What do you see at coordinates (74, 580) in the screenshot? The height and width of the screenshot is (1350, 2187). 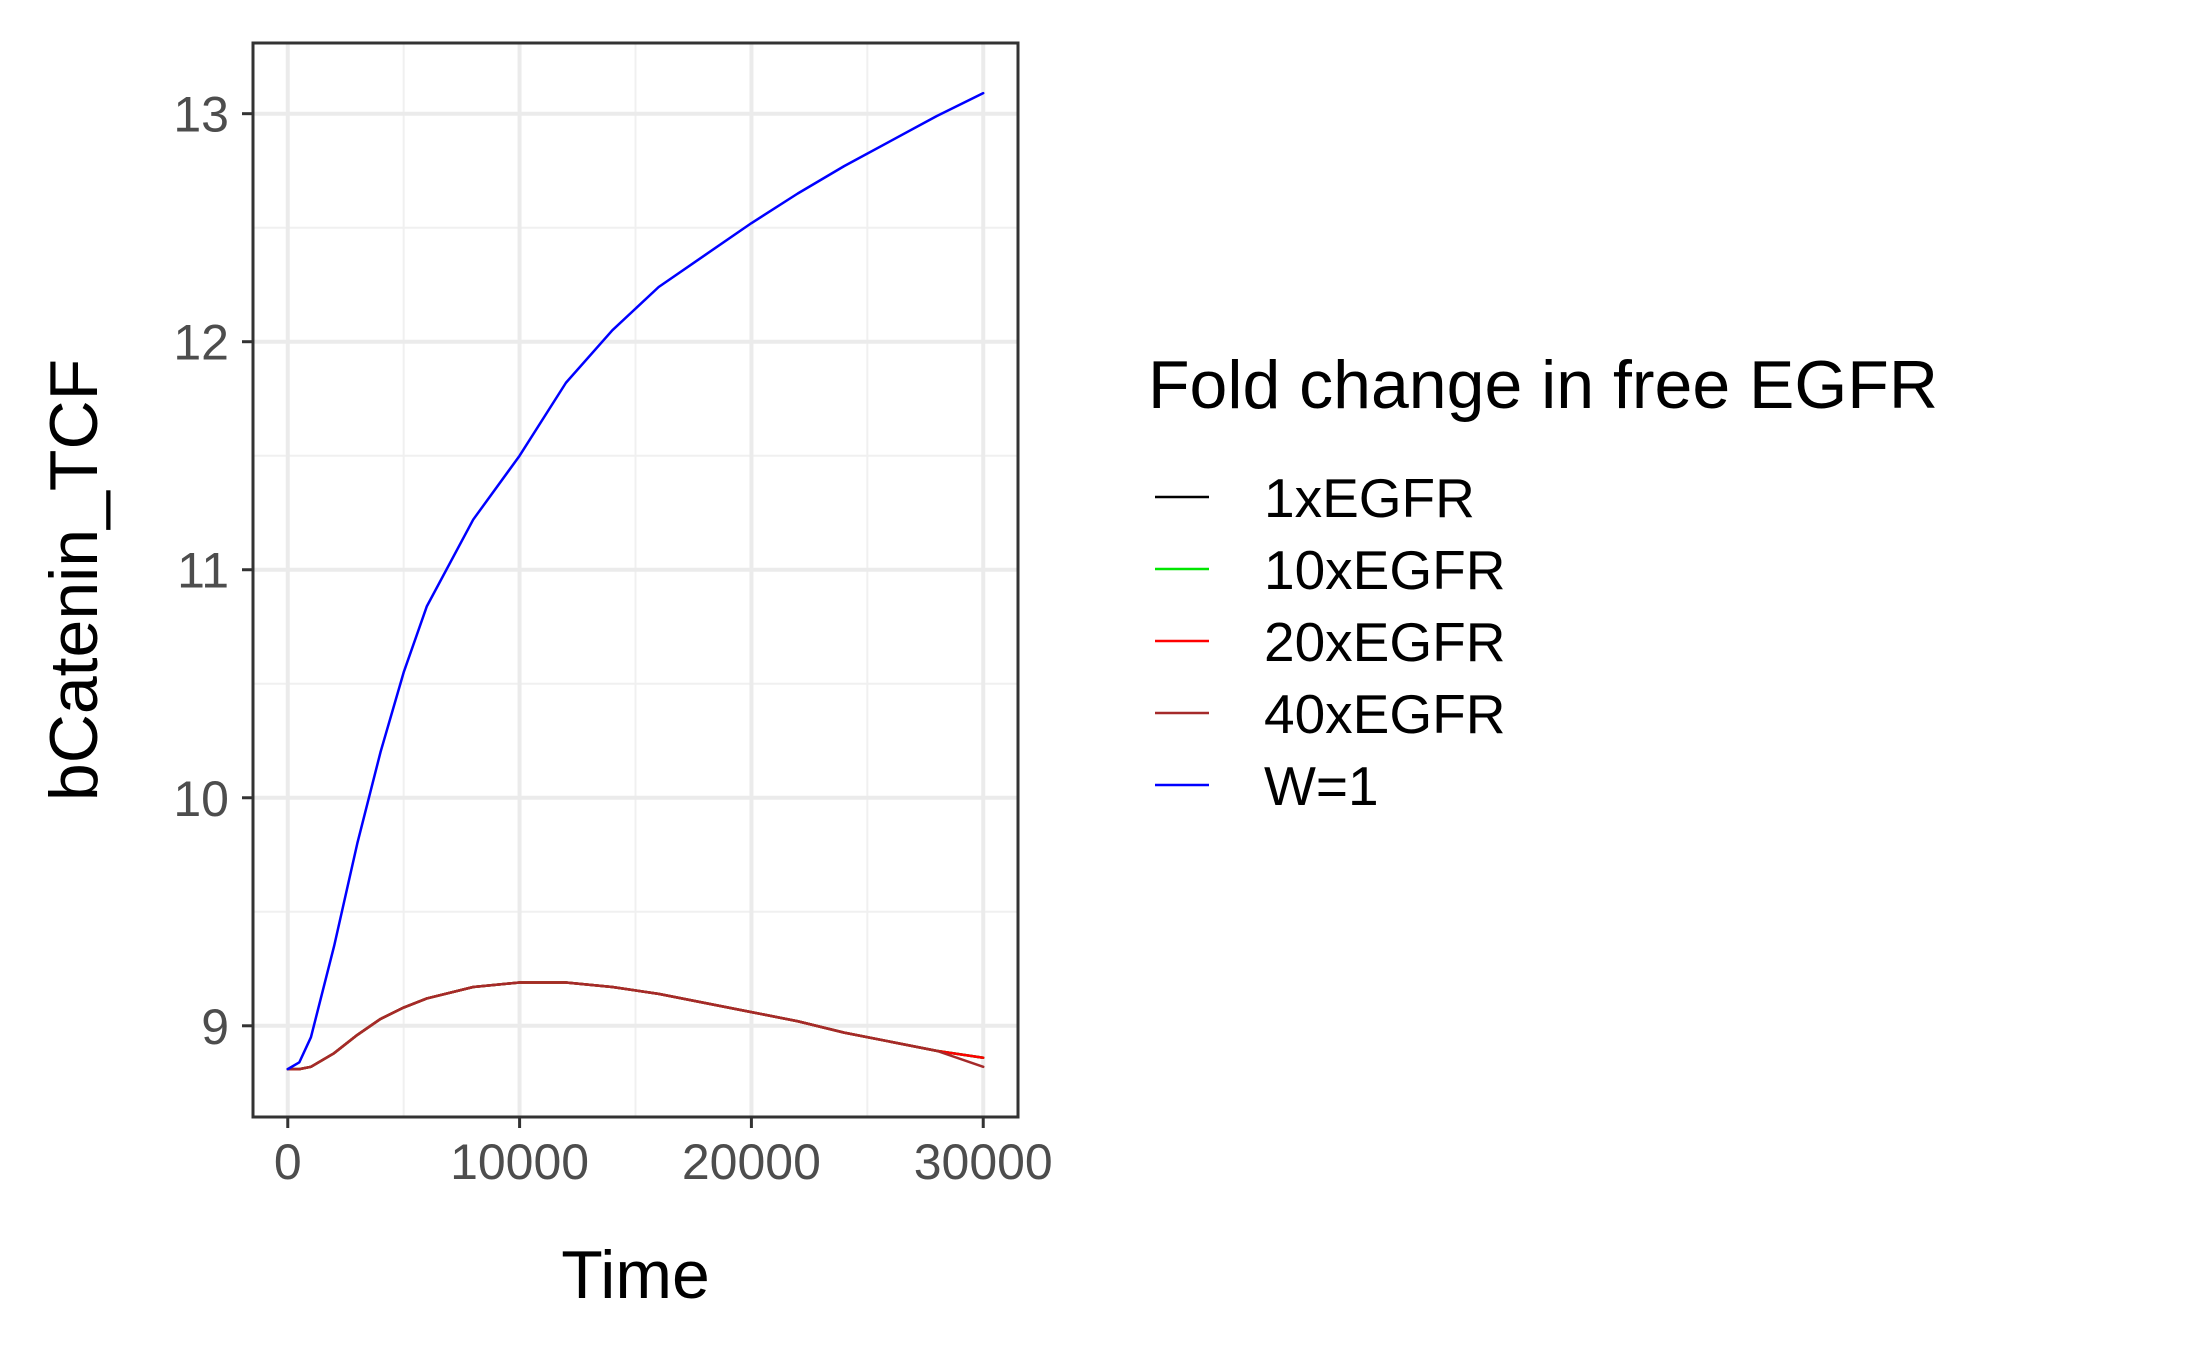 I see `y-axis-title: bCatenin_TCF` at bounding box center [74, 580].